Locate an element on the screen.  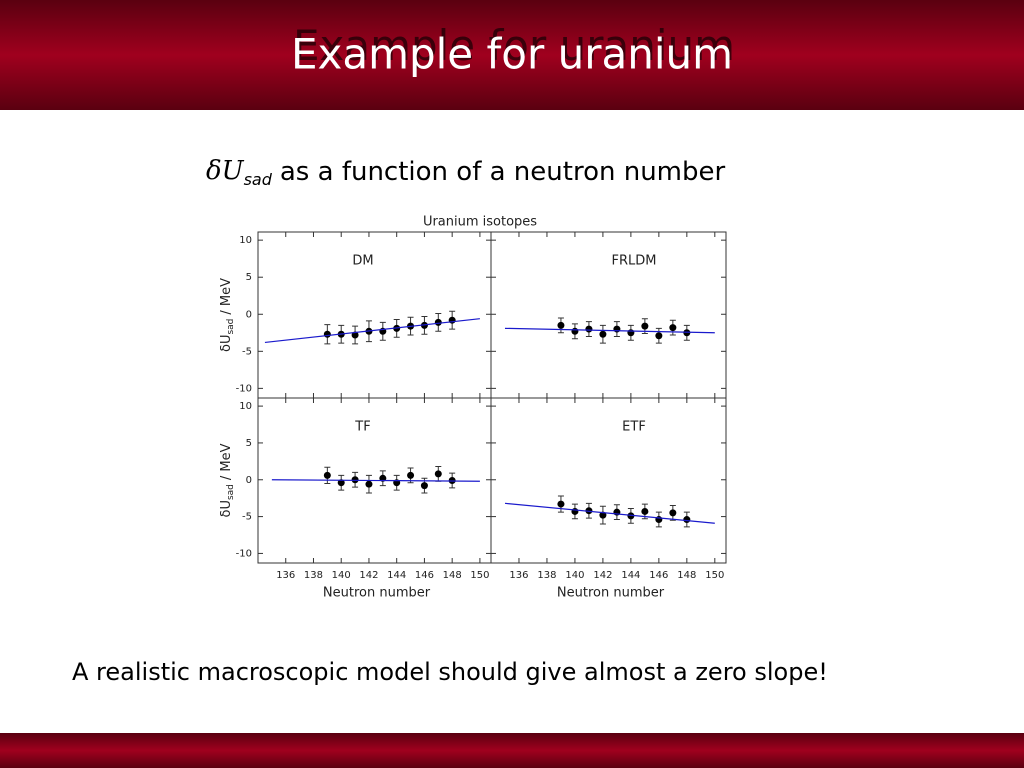
panel: FRLDM is located at coordinates (608, 315).